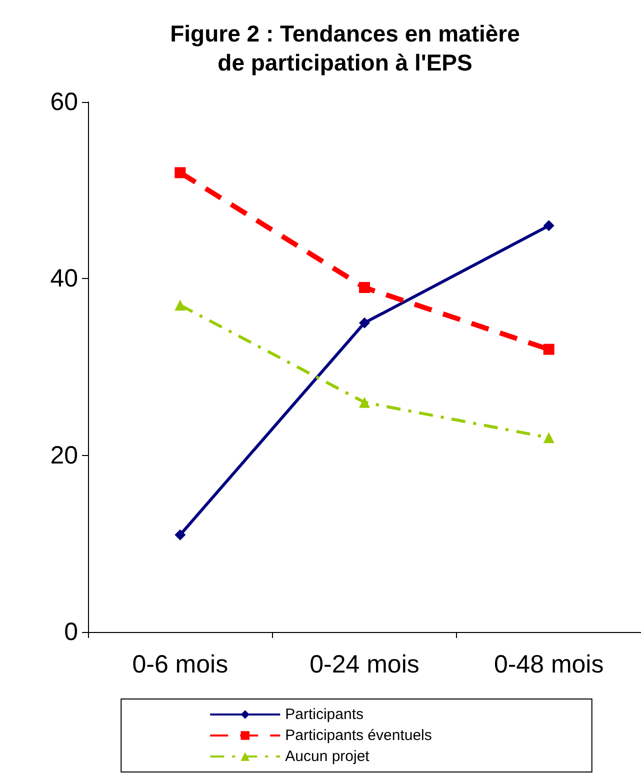 This screenshot has width=641, height=774. I want to click on legend-label: Aucun projet, so click(327, 756).